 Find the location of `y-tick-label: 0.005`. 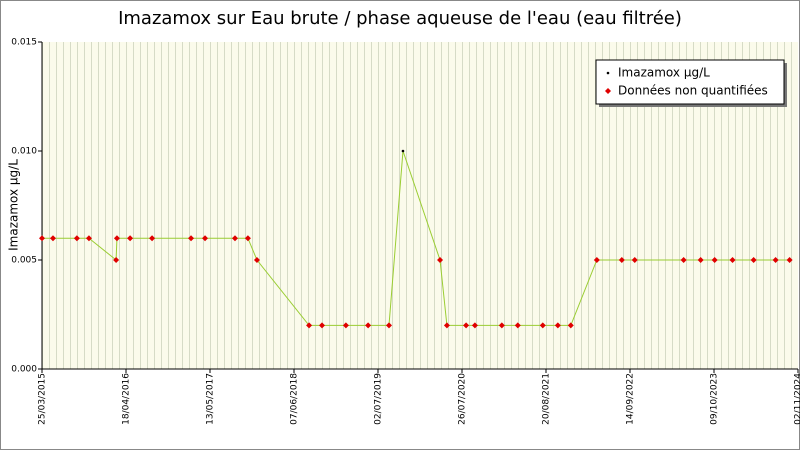

y-tick-label: 0.005 is located at coordinates (24, 261).